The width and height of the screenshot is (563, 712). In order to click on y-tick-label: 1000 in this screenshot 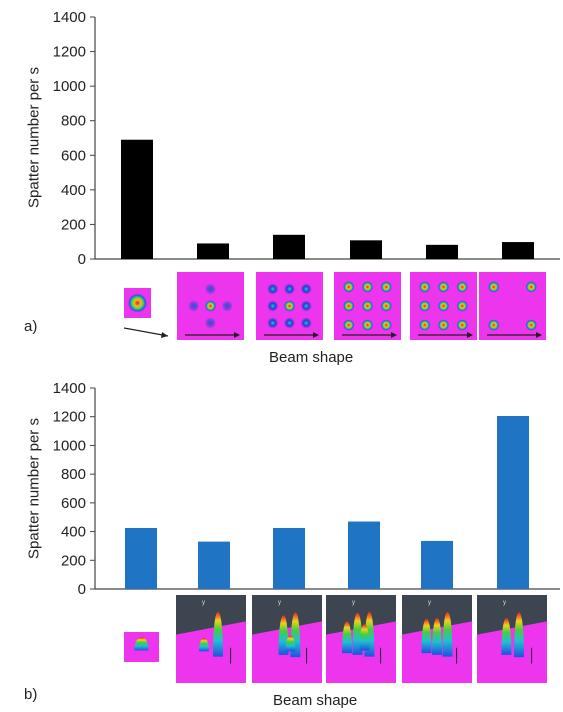, I will do `click(69, 445)`.